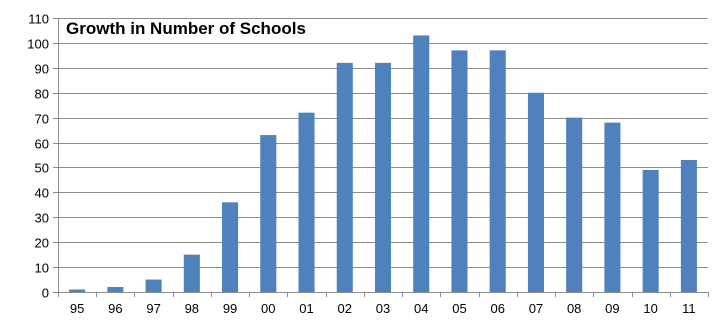 This screenshot has height=326, width=715. I want to click on y-tick-label-60: 60, so click(42, 144).